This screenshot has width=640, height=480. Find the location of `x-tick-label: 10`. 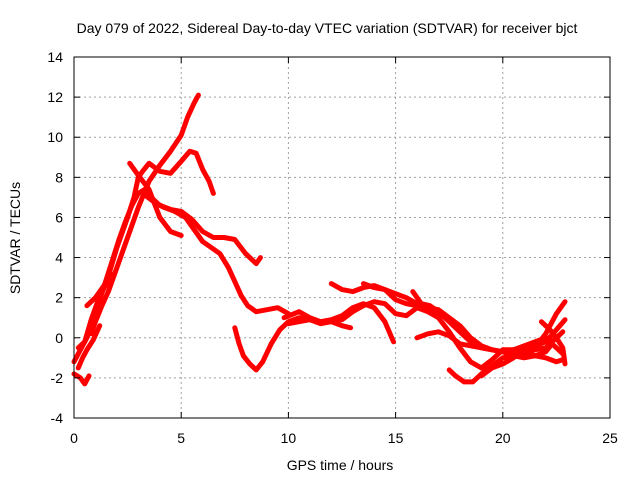

x-tick-label: 10 is located at coordinates (289, 438).